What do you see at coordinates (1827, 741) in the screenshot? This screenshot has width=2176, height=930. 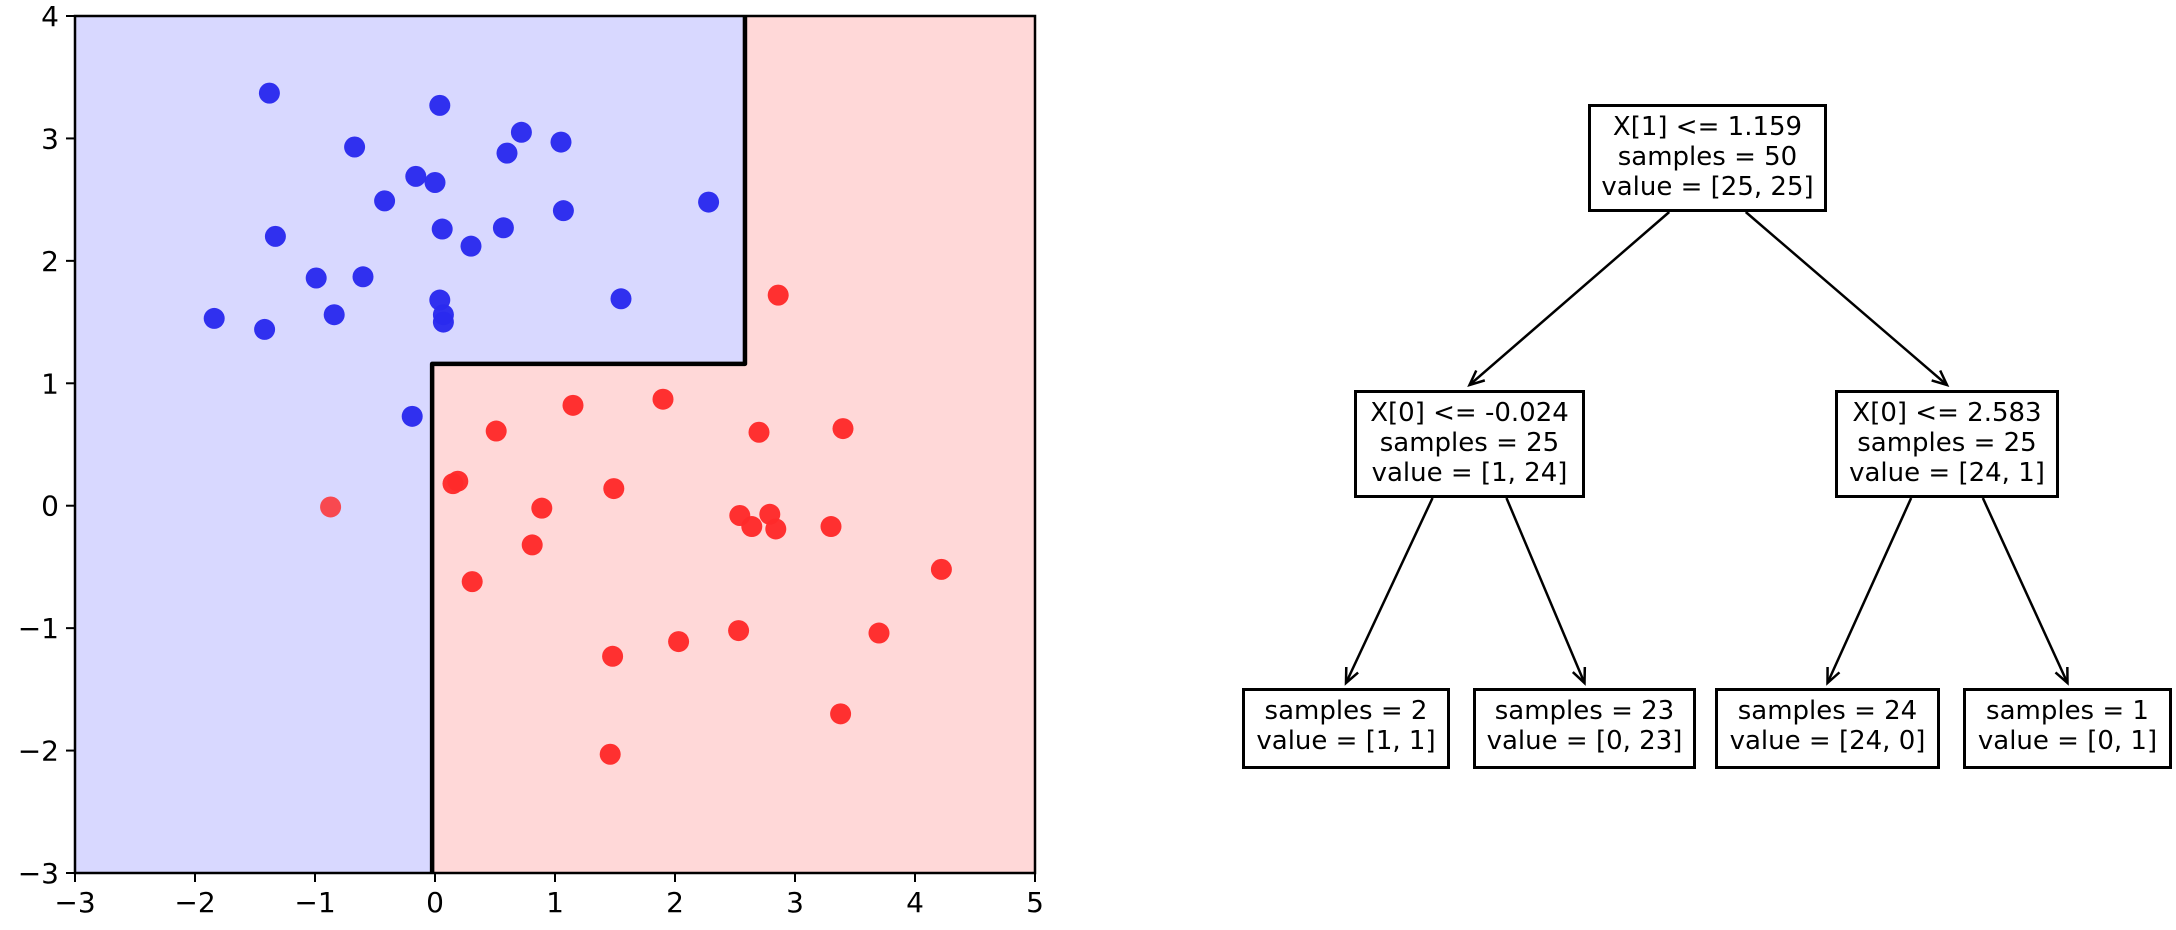 I see `node-rl-line-2: value = [24, 0]` at bounding box center [1827, 741].